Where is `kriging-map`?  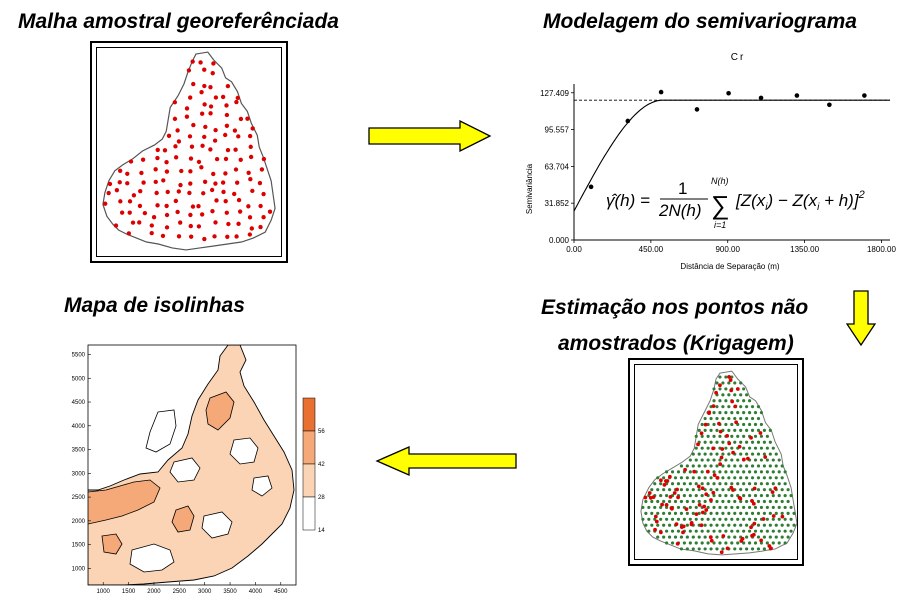
kriging-map is located at coordinates (718, 463).